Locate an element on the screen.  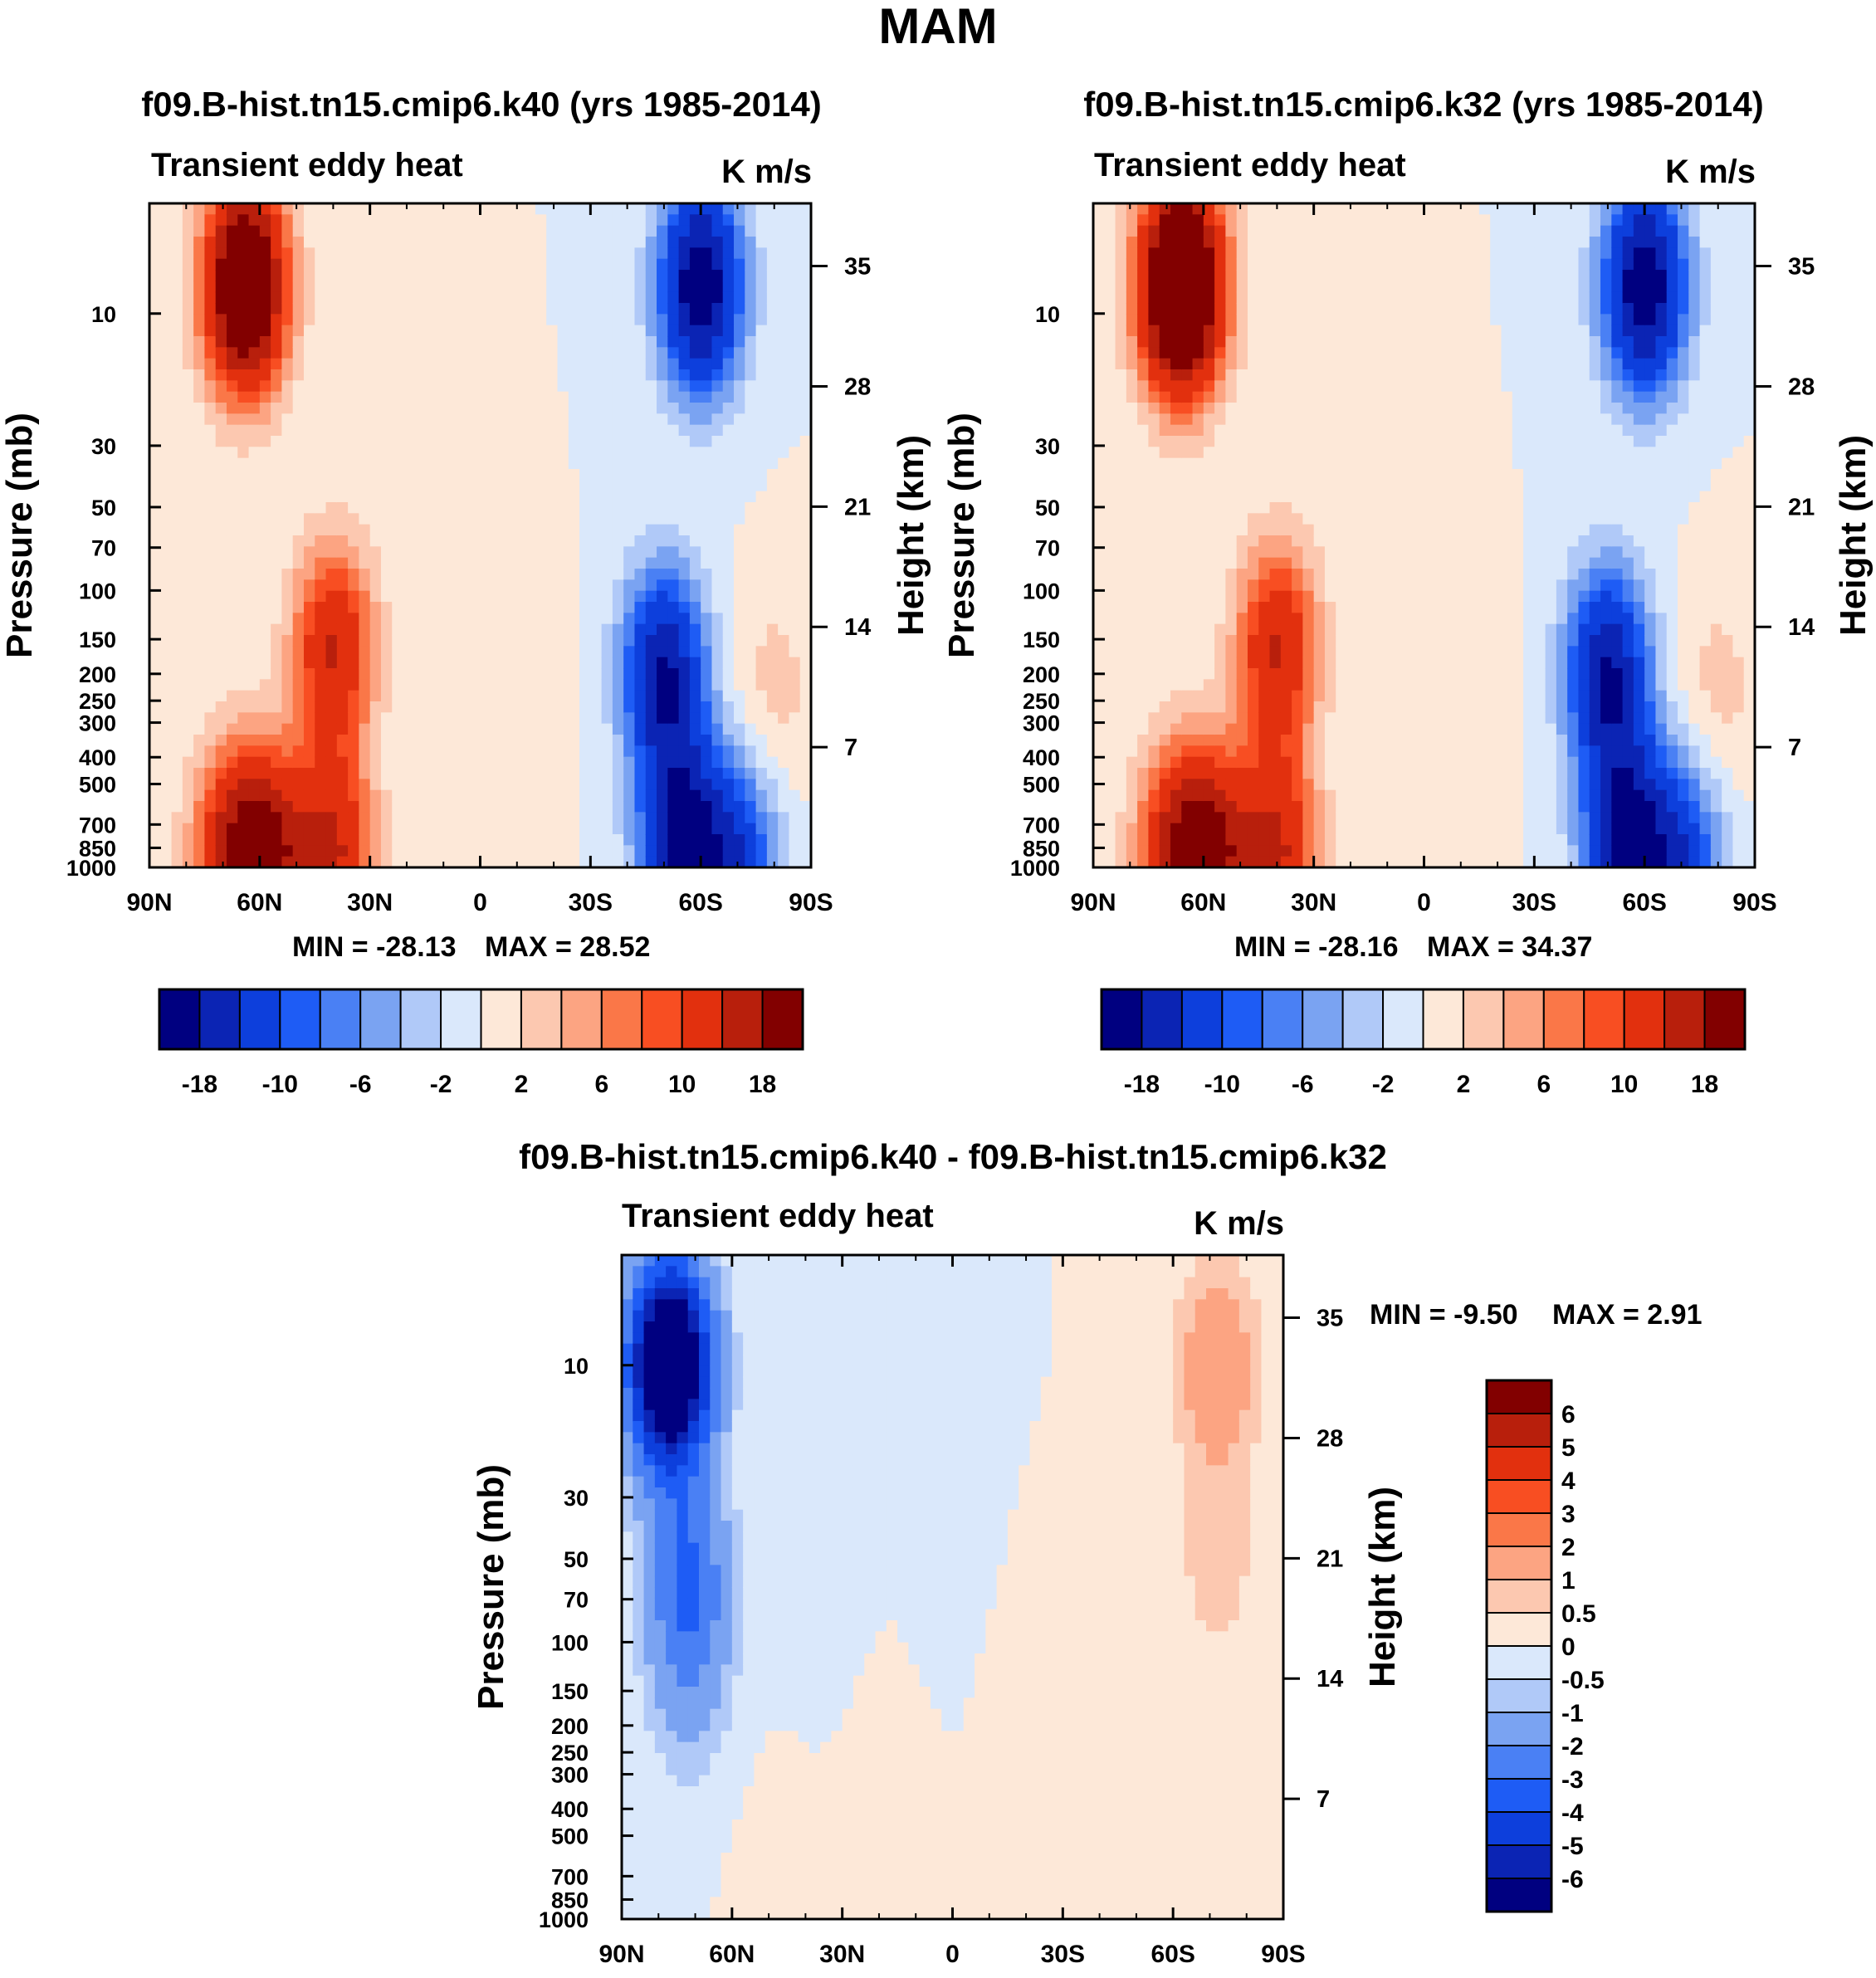
y-tick-label: 100 is located at coordinates (97, 591).